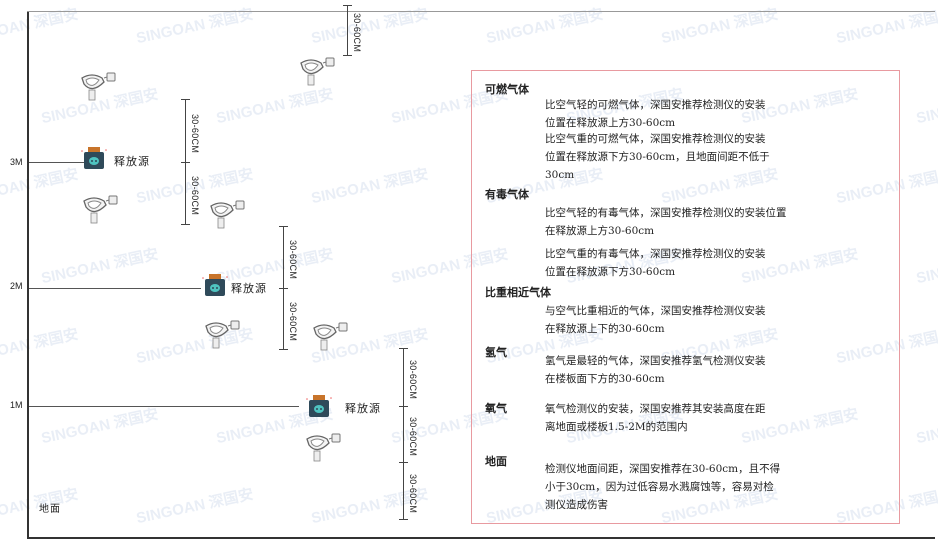 Image resolution: width=938 pixels, height=541 pixels. Describe the element at coordinates (16, 286) in the screenshot. I see `level-2m: 2M` at that location.